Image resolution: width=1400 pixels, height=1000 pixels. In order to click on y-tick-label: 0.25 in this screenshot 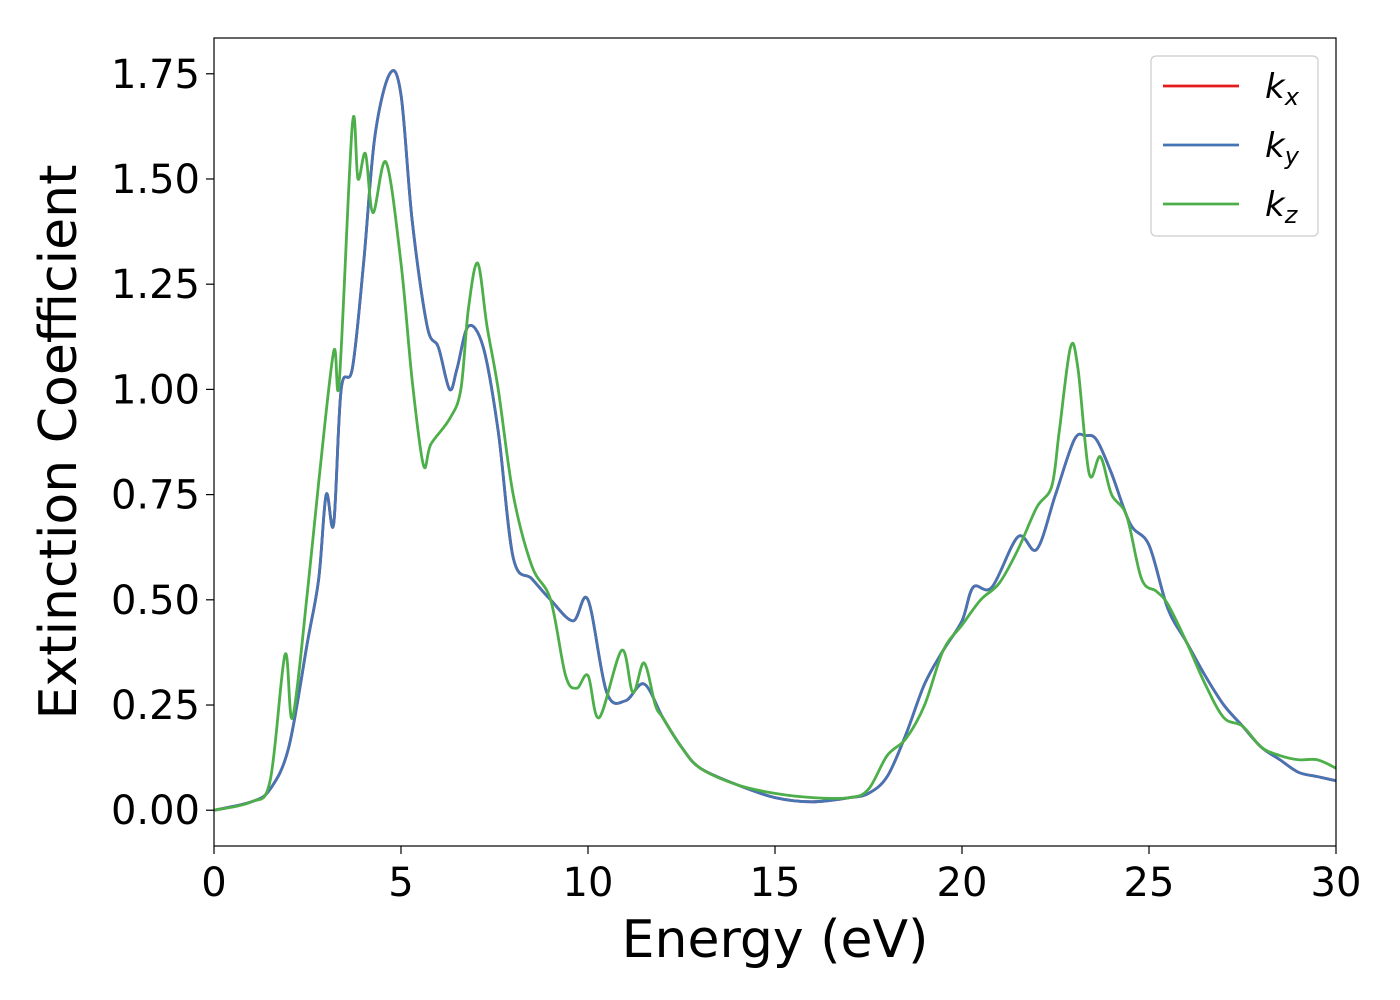, I will do `click(155, 706)`.